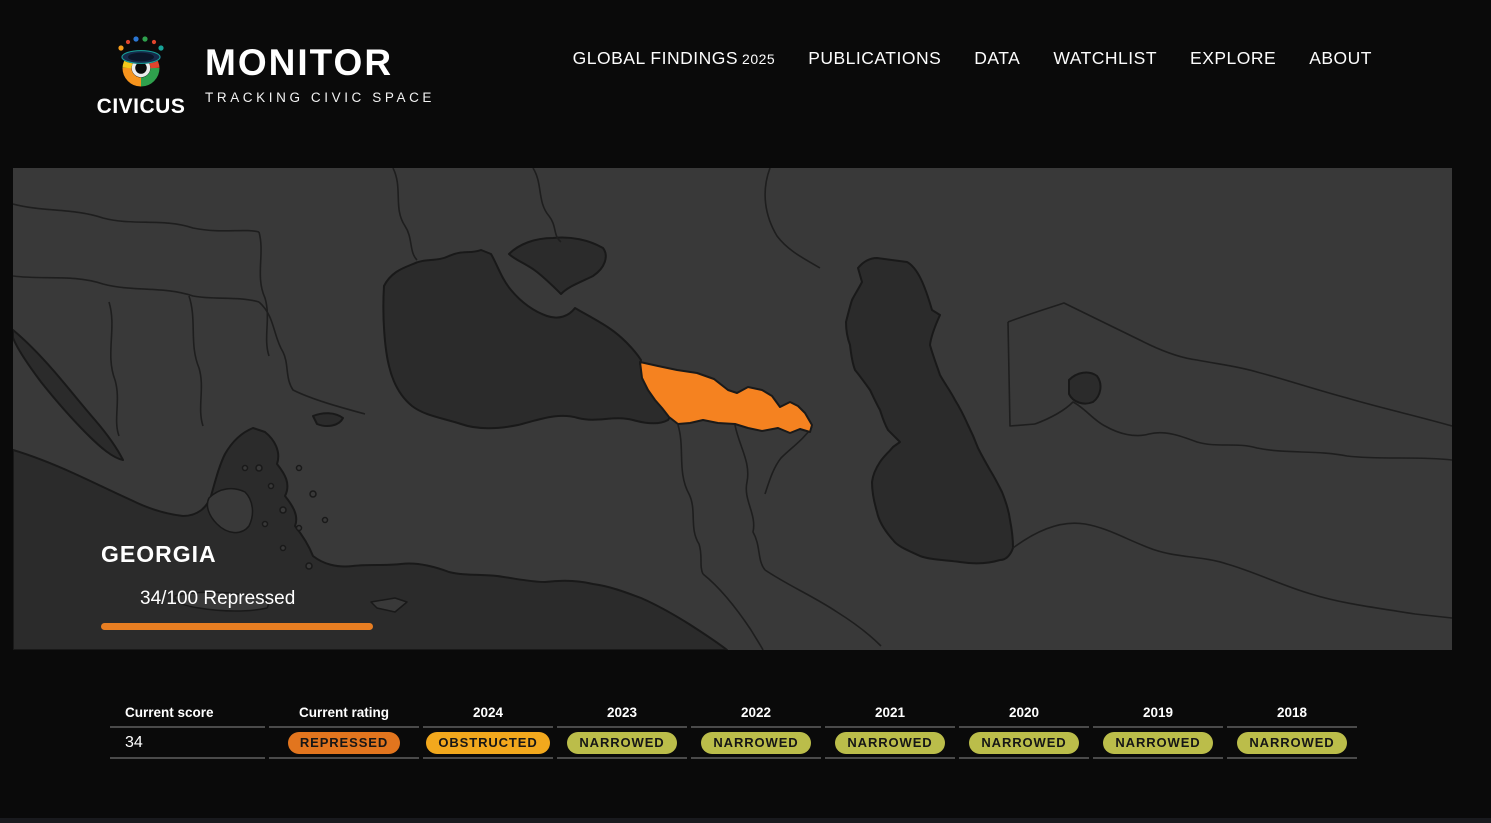 The image size is (1491, 823). Describe the element at coordinates (344, 742) in the screenshot. I see `rating-badge: REPRESSED` at that location.